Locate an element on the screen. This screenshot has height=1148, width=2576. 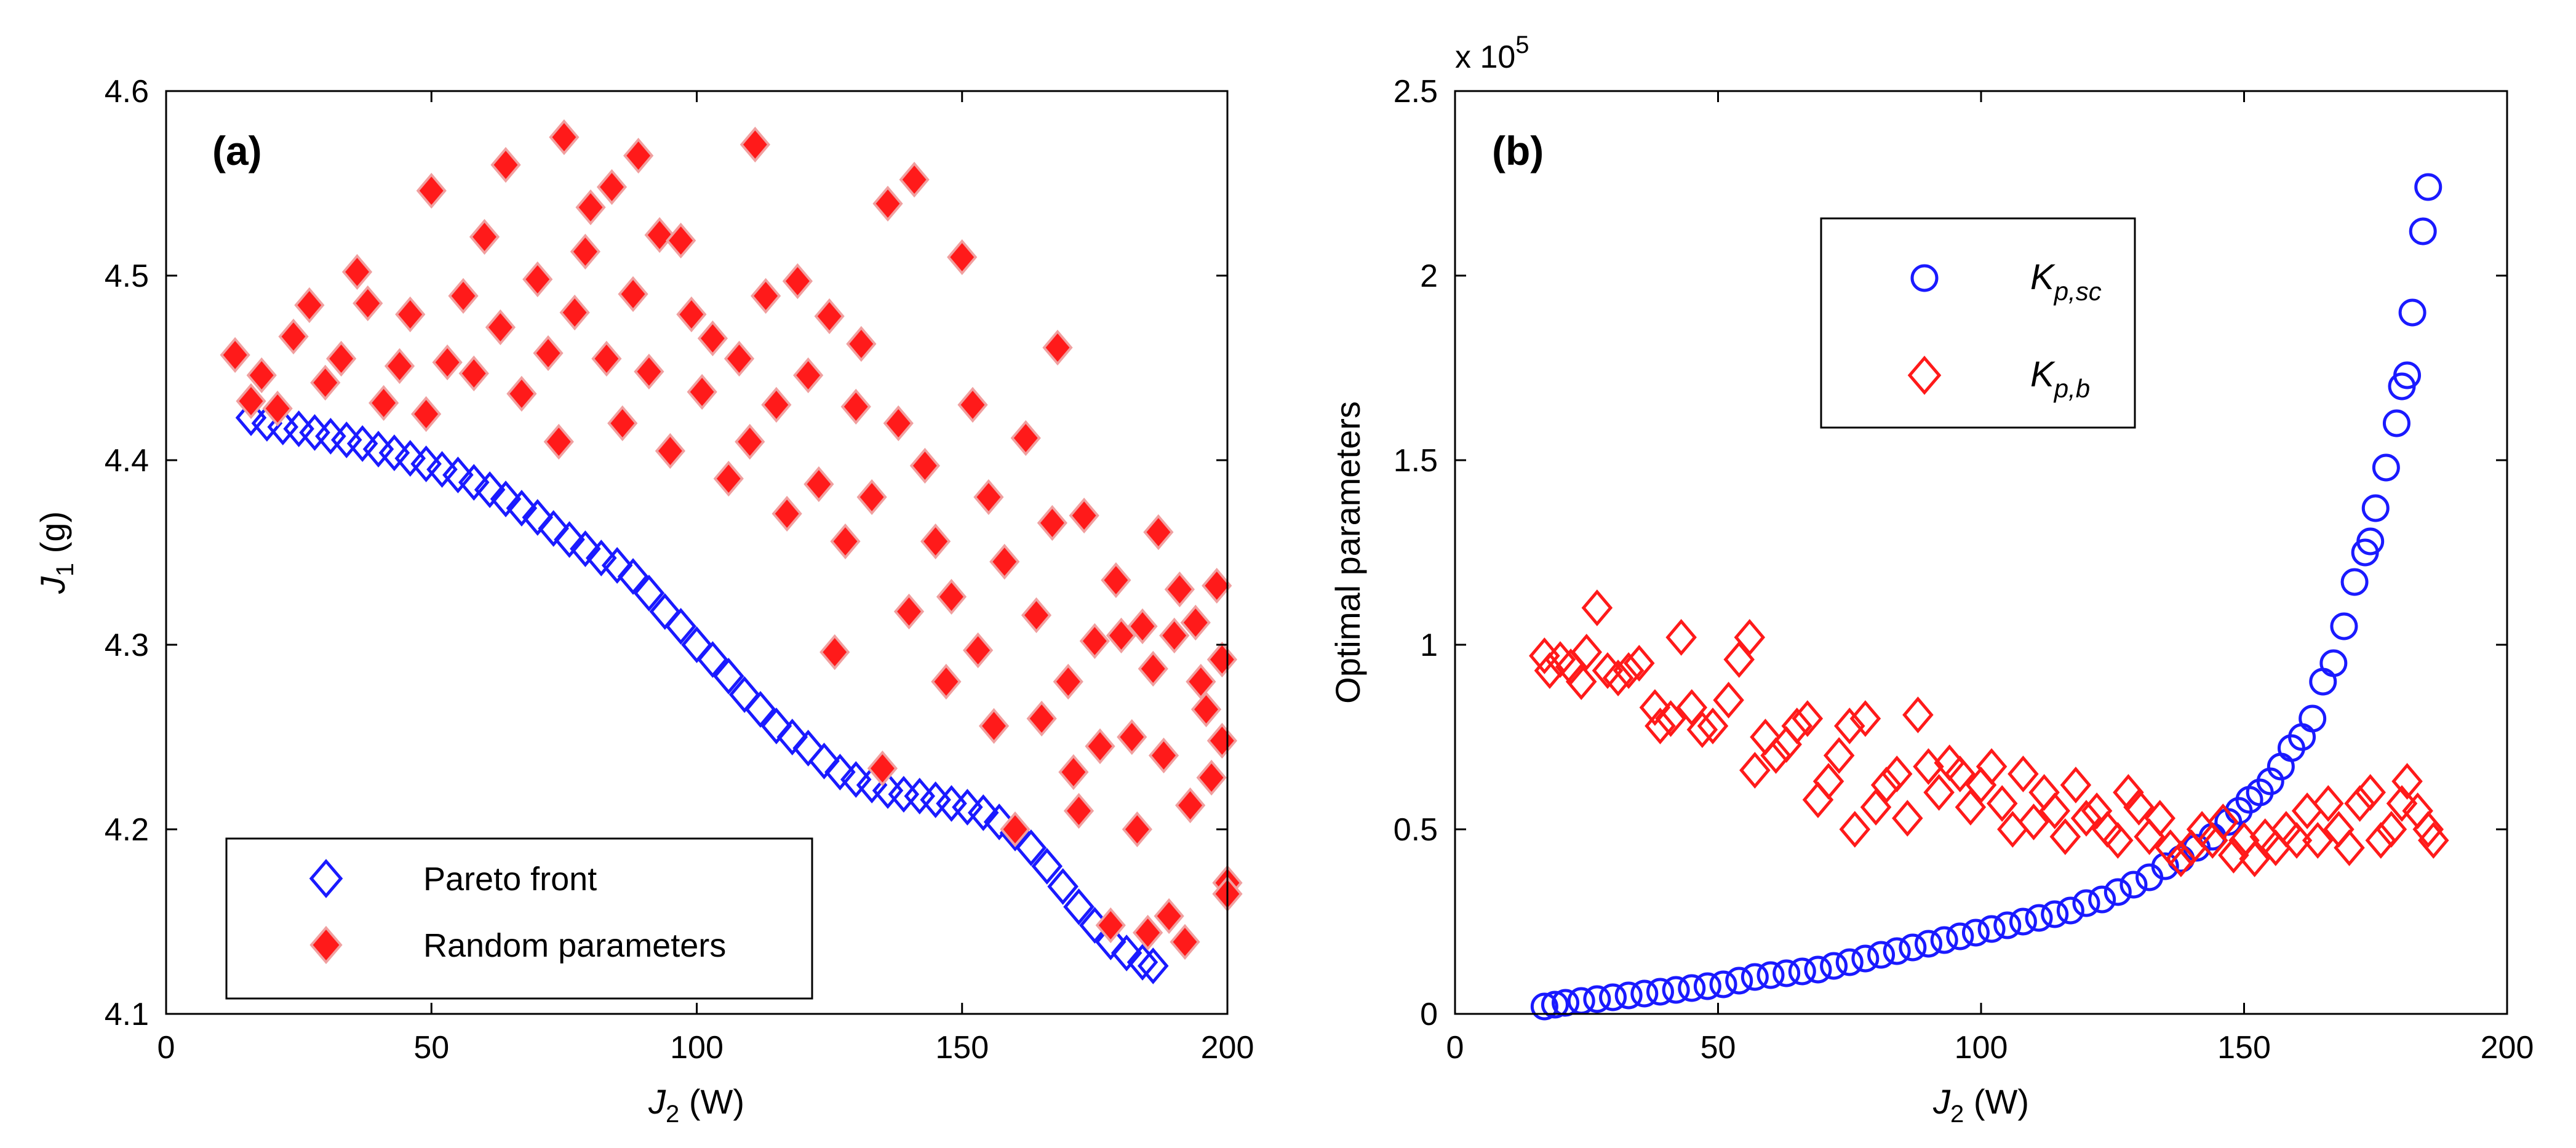
panel-a-legend: Pareto front Random parameters is located at coordinates (519, 918).